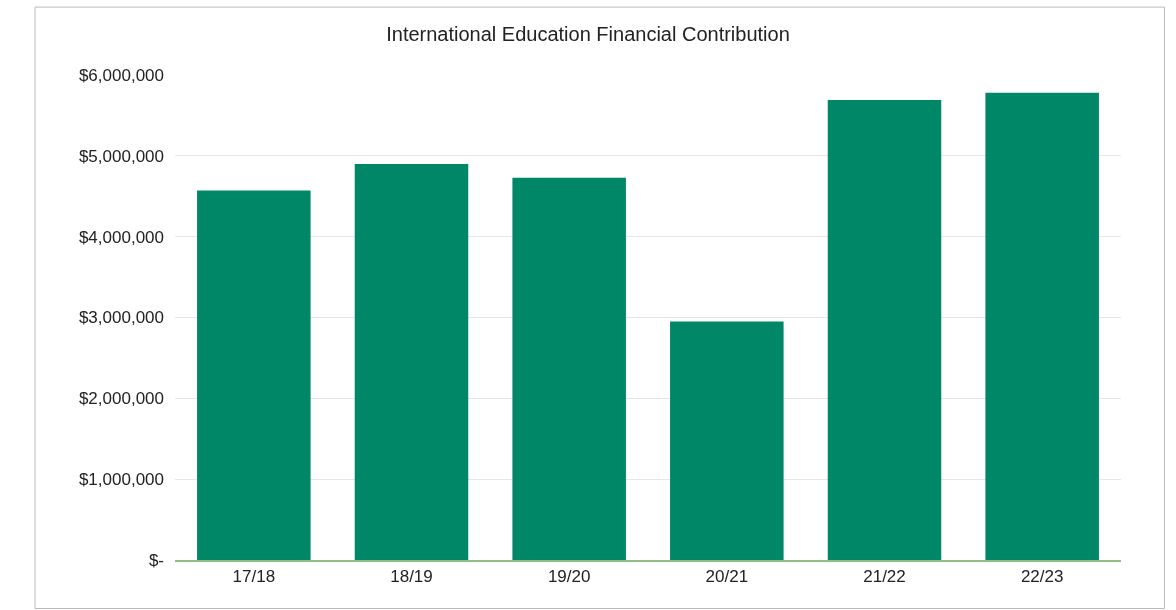 Image resolution: width=1176 pixels, height=610 pixels. I want to click on y-tick-label: $5,000,000, so click(121, 156).